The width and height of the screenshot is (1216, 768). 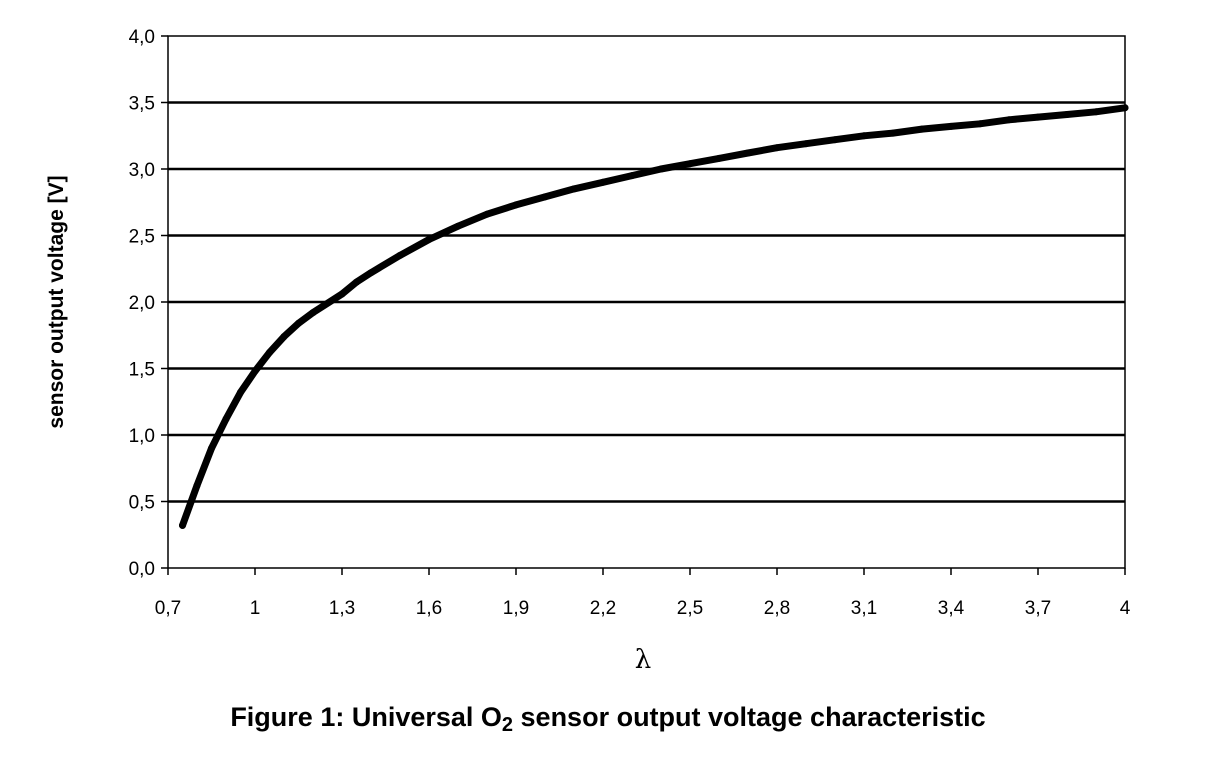 What do you see at coordinates (142, 104) in the screenshot?
I see `y-tick-label: 3,5` at bounding box center [142, 104].